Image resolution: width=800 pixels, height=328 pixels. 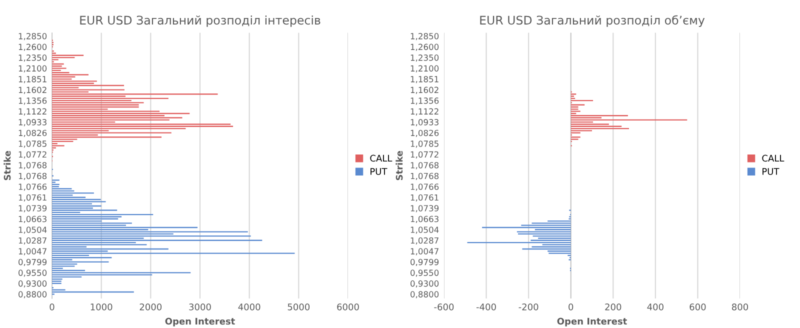 What do you see at coordinates (200, 307) in the screenshot?
I see `x-tick-label: 3000` at bounding box center [200, 307].